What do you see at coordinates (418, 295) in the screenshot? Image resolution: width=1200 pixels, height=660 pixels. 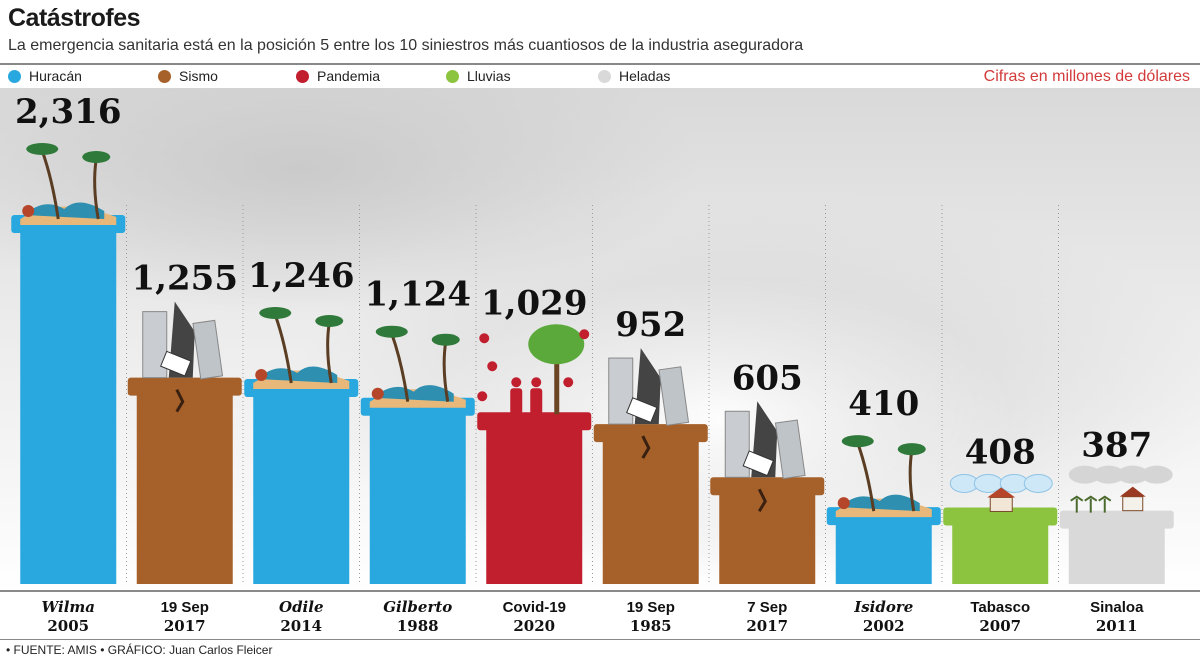 I see `value-label: 1,124` at bounding box center [418, 295].